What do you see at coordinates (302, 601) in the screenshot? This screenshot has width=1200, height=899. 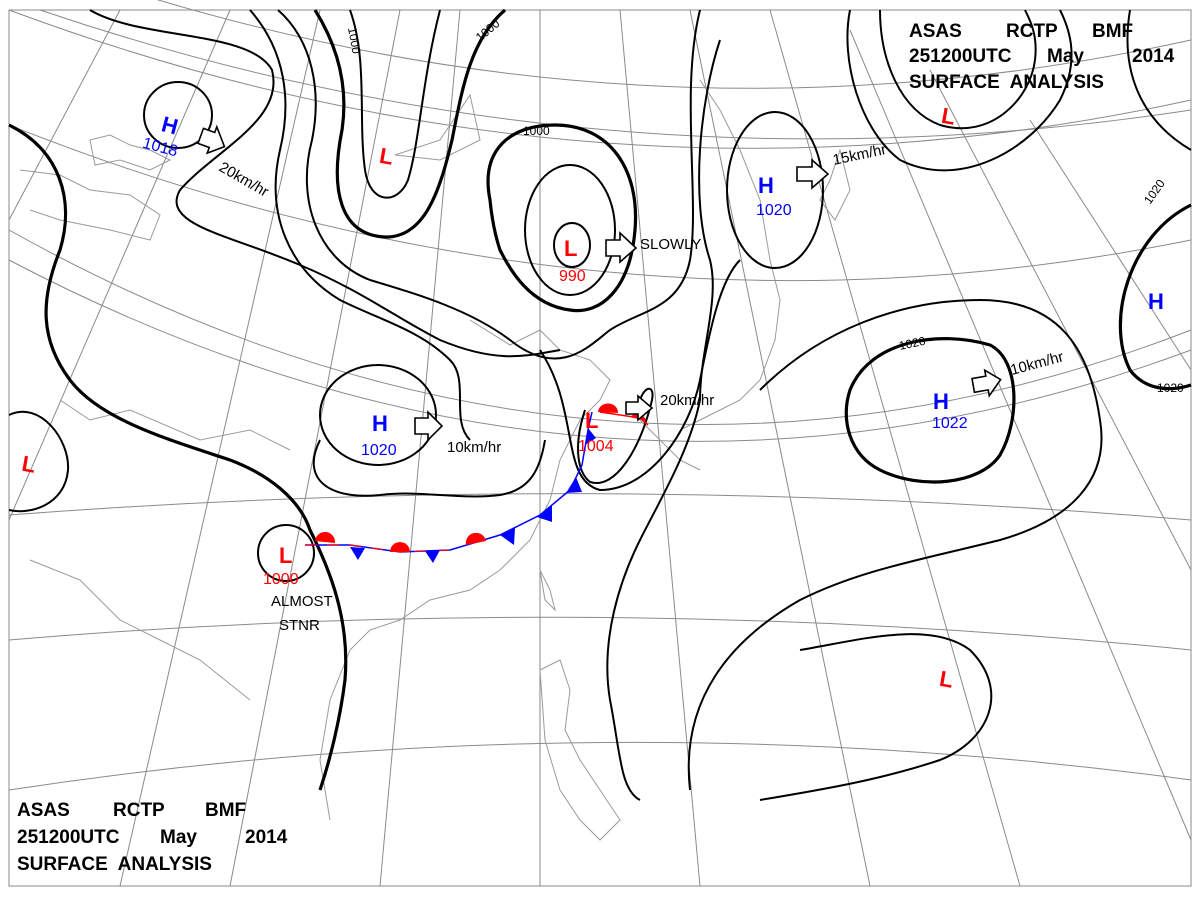 I see `almost-label: ALMOST` at bounding box center [302, 601].